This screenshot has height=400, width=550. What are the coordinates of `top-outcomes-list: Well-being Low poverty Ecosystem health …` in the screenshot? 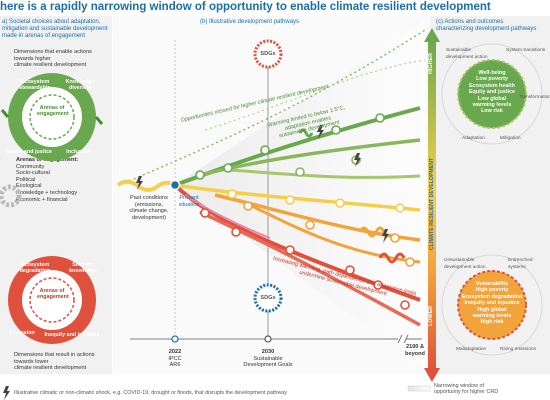 It's located at (492, 92).